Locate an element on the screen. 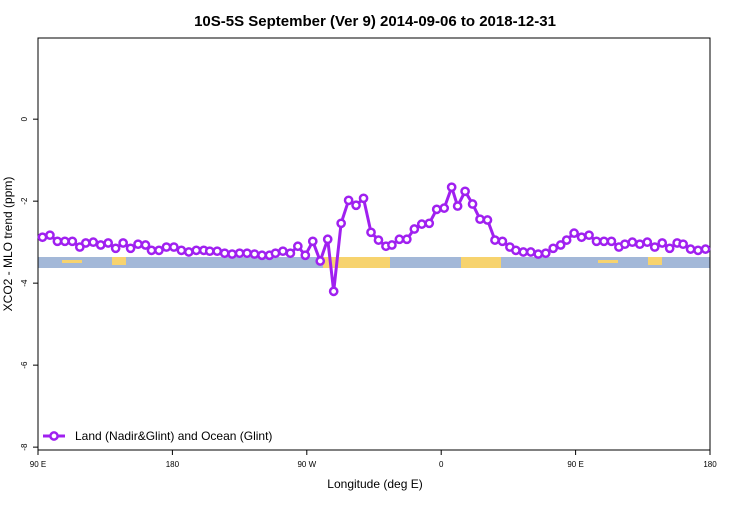  y-tick-label: -8 is located at coordinates (24, 447).